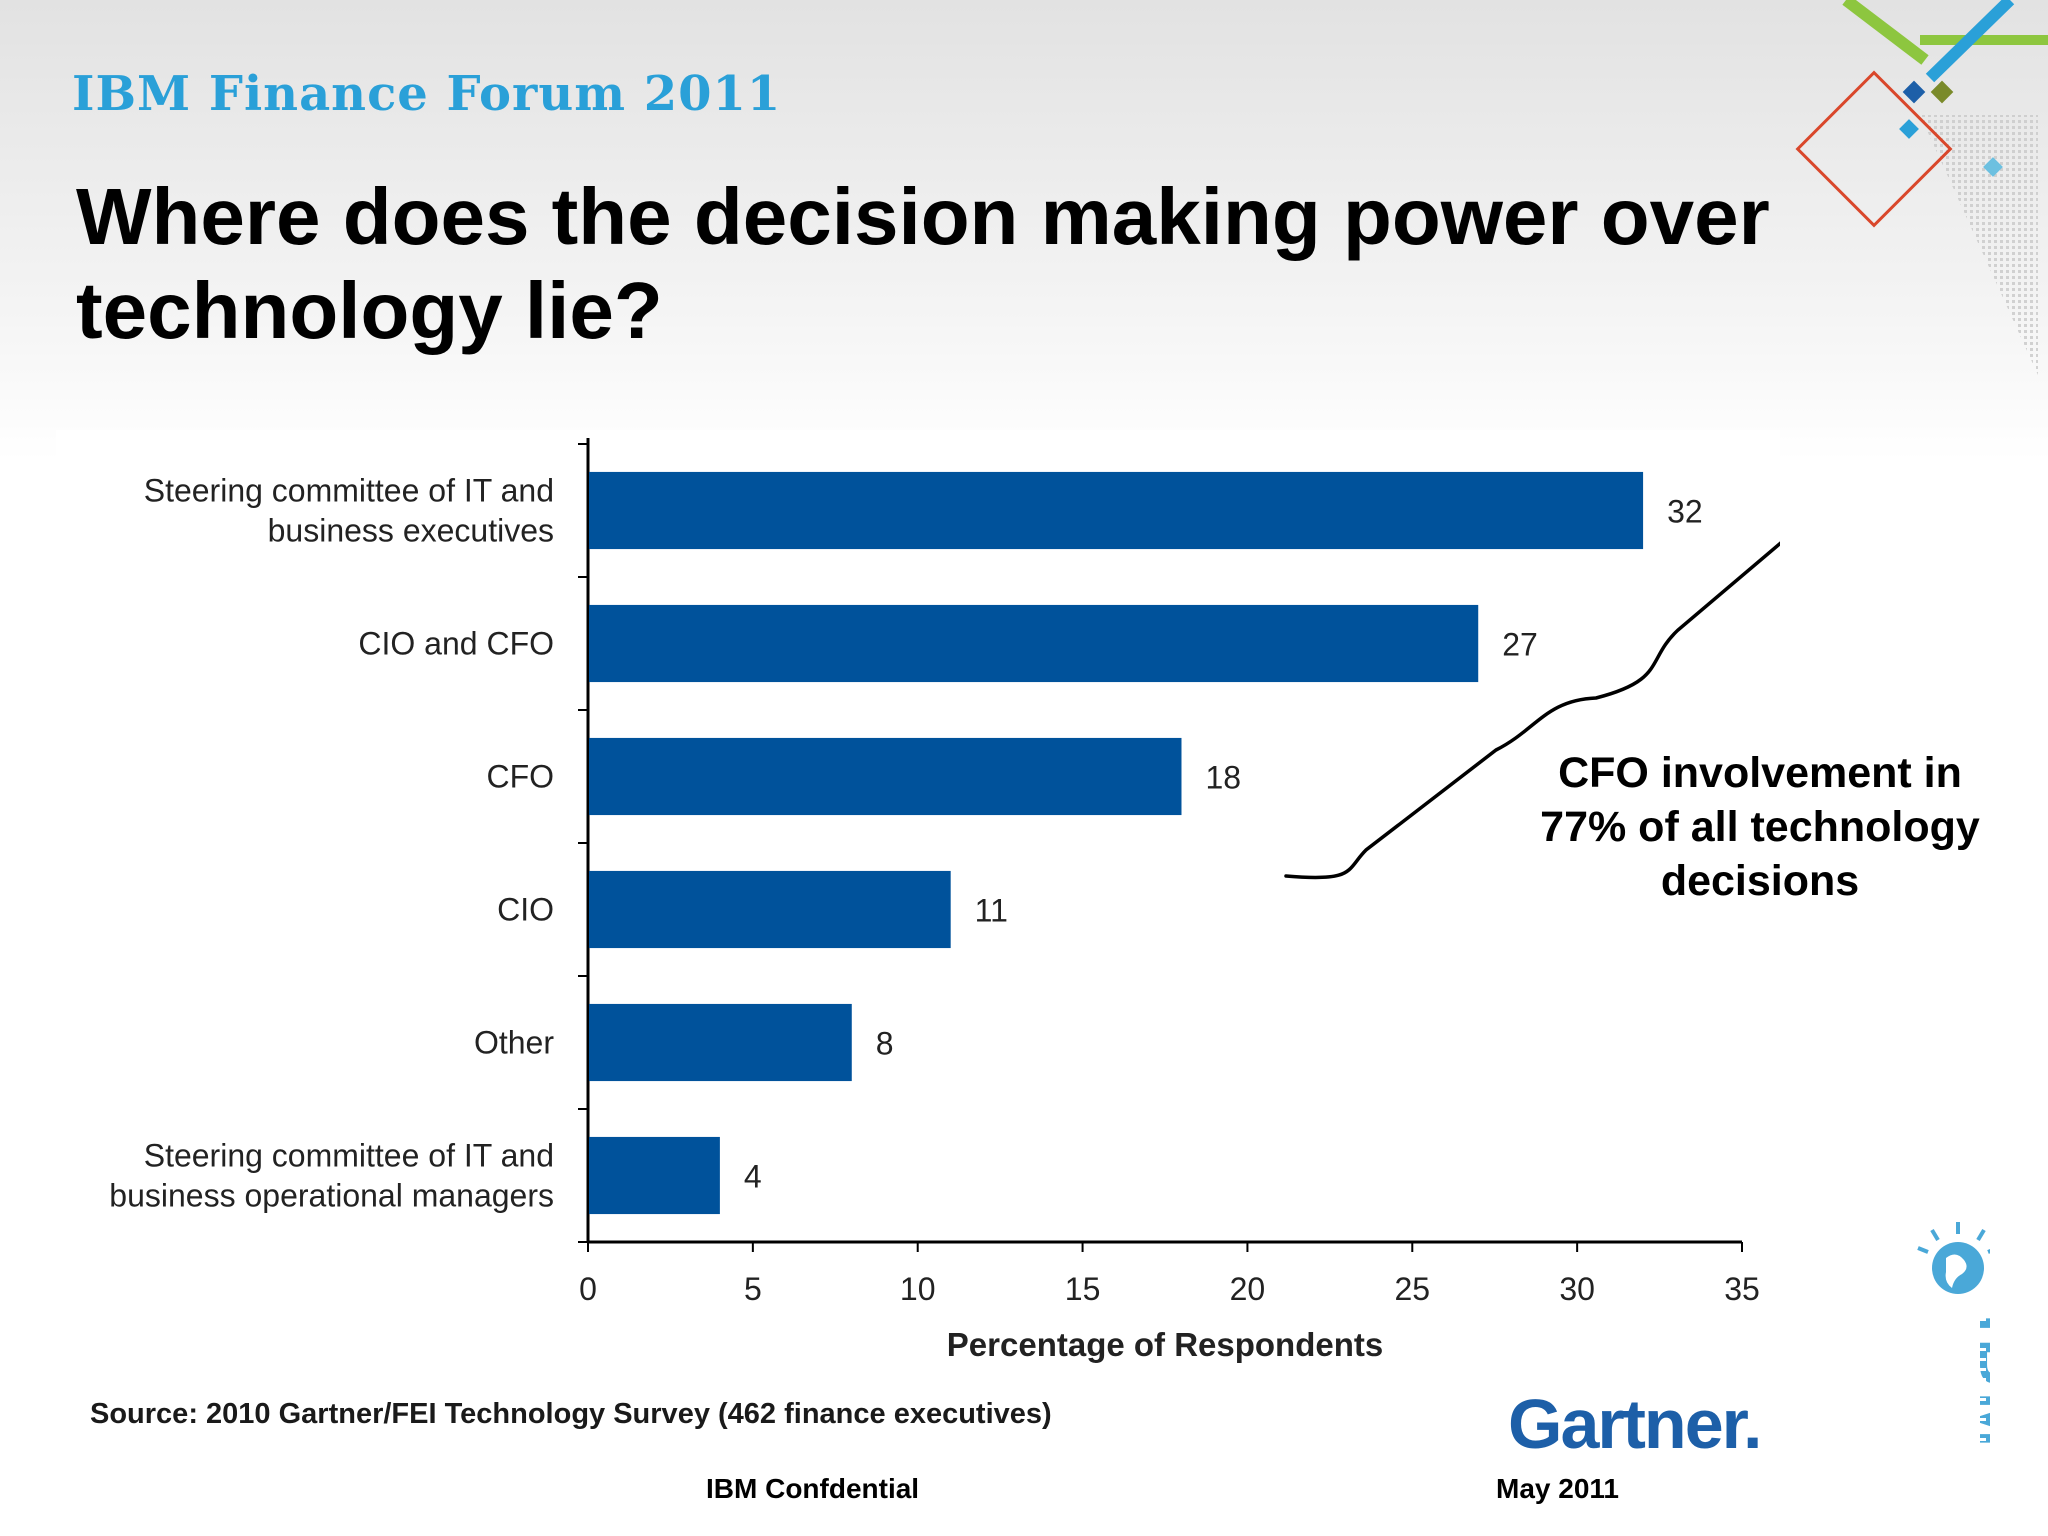 The width and height of the screenshot is (2048, 1536). I want to click on x-axis-title: Percentage of Respondents, so click(1165, 1344).